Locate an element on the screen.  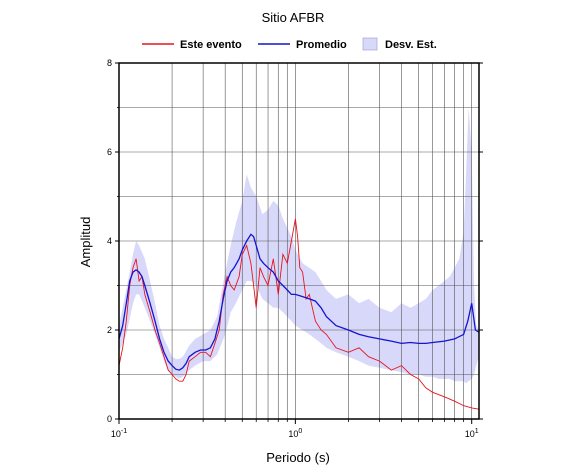
legend: Este evento Promedio Desv. Est. is located at coordinates (289, 44).